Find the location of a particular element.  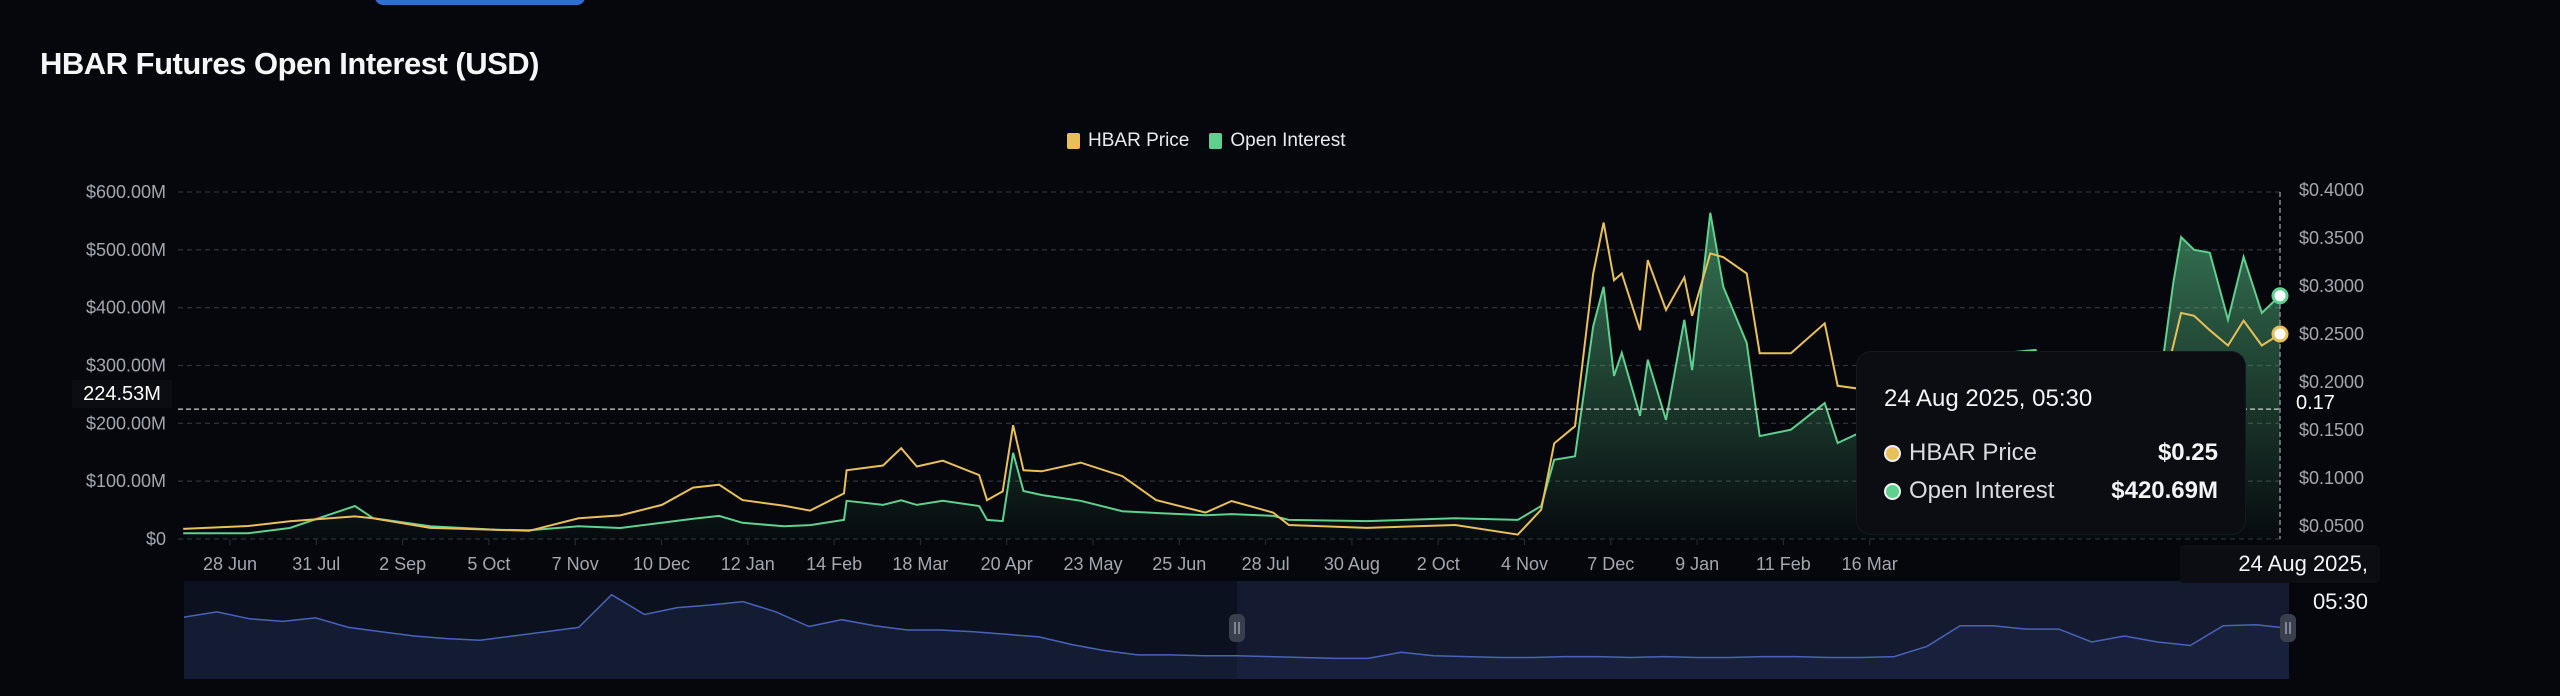

y-right-tick-label: $0.2000 is located at coordinates (2331, 382).